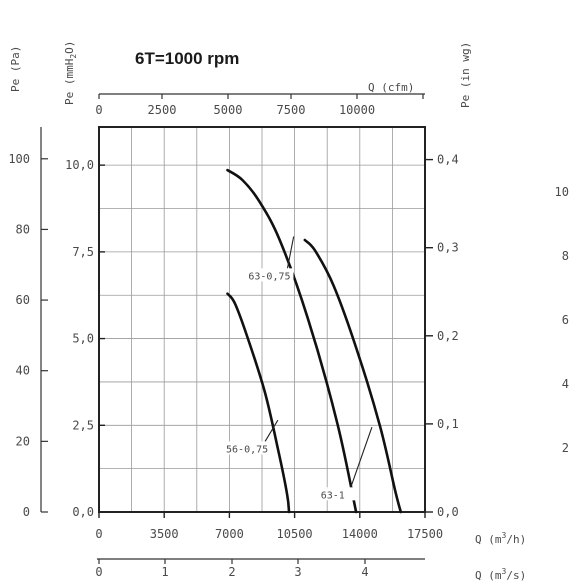 This screenshot has height=584, width=569. Describe the element at coordinates (83, 425) in the screenshot. I see `mmh2o-tick-label: 2,5` at that location.